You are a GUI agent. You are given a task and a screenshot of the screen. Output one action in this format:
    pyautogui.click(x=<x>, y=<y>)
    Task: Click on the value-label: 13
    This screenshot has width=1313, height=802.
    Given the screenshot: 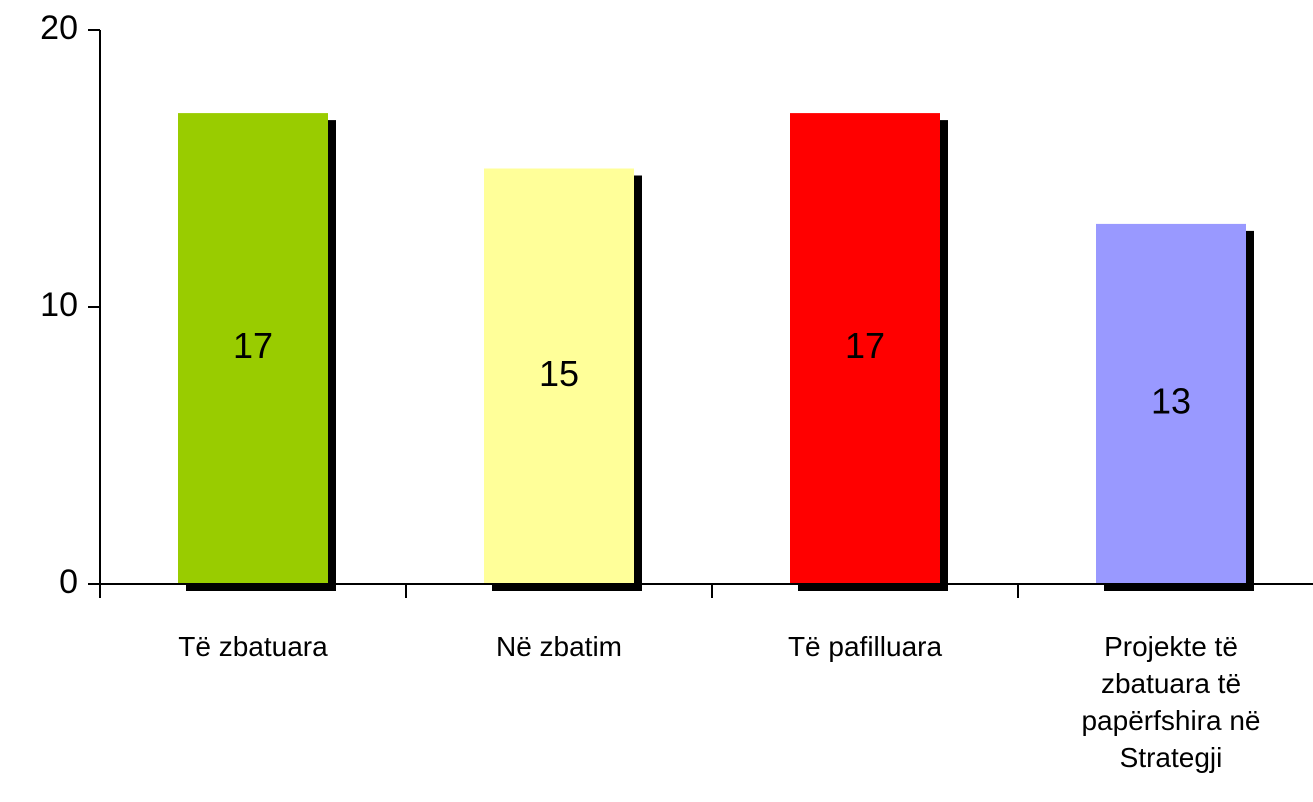 What is the action you would take?
    pyautogui.click(x=1171, y=400)
    